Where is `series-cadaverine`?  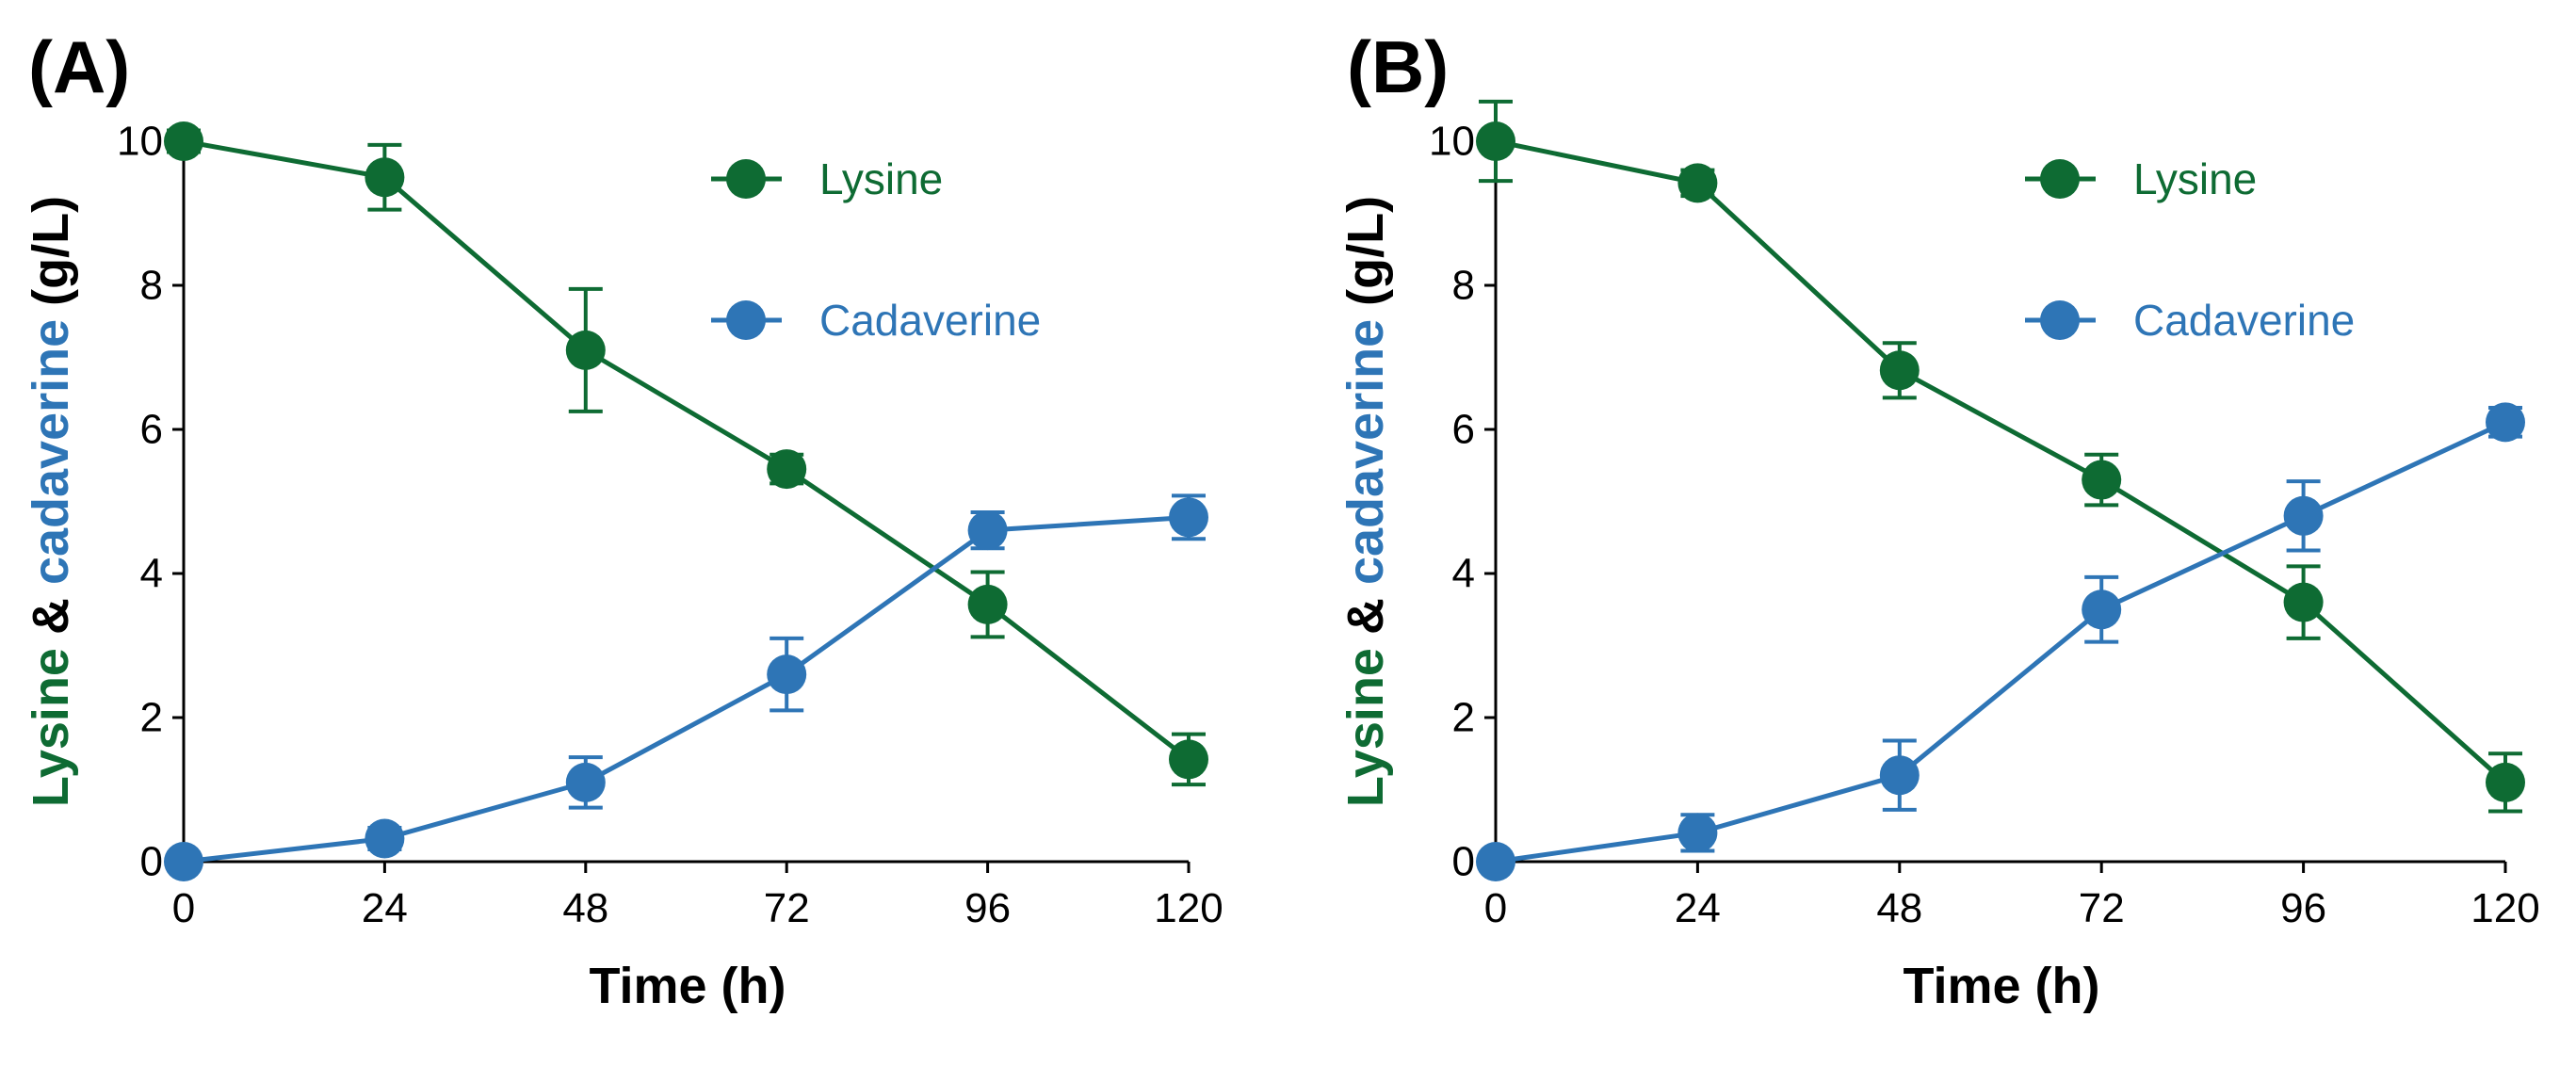 series-cadaverine is located at coordinates (686, 687).